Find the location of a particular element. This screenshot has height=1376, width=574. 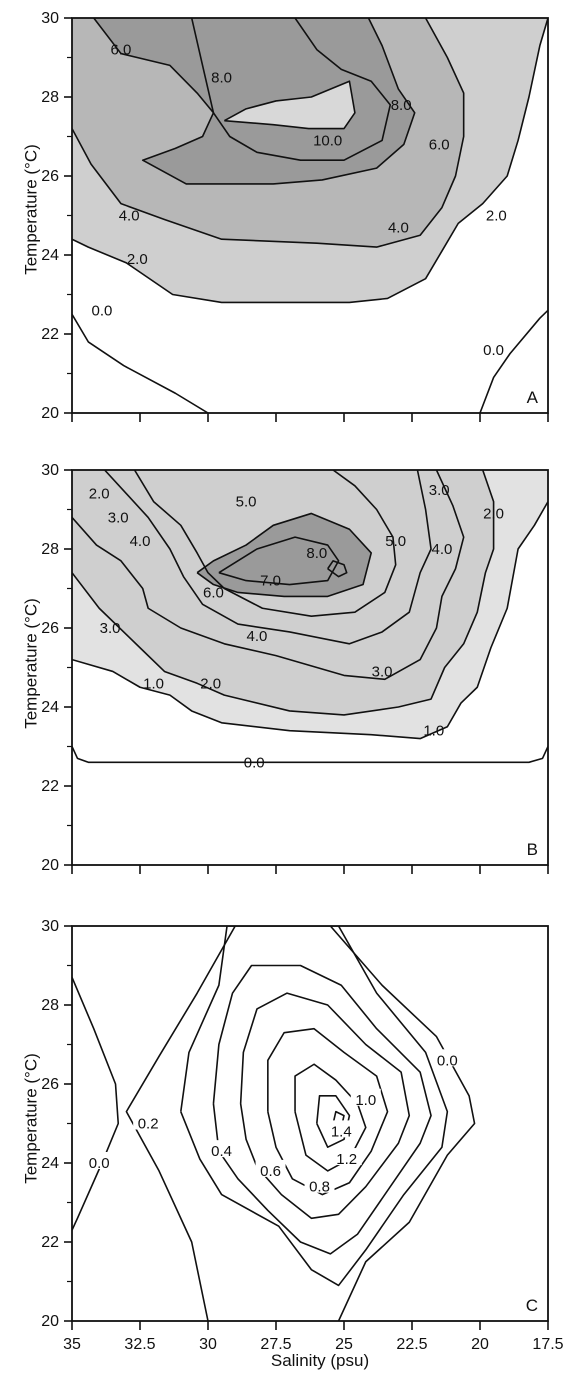

contour-label-6: 4.0 is located at coordinates (129, 216).